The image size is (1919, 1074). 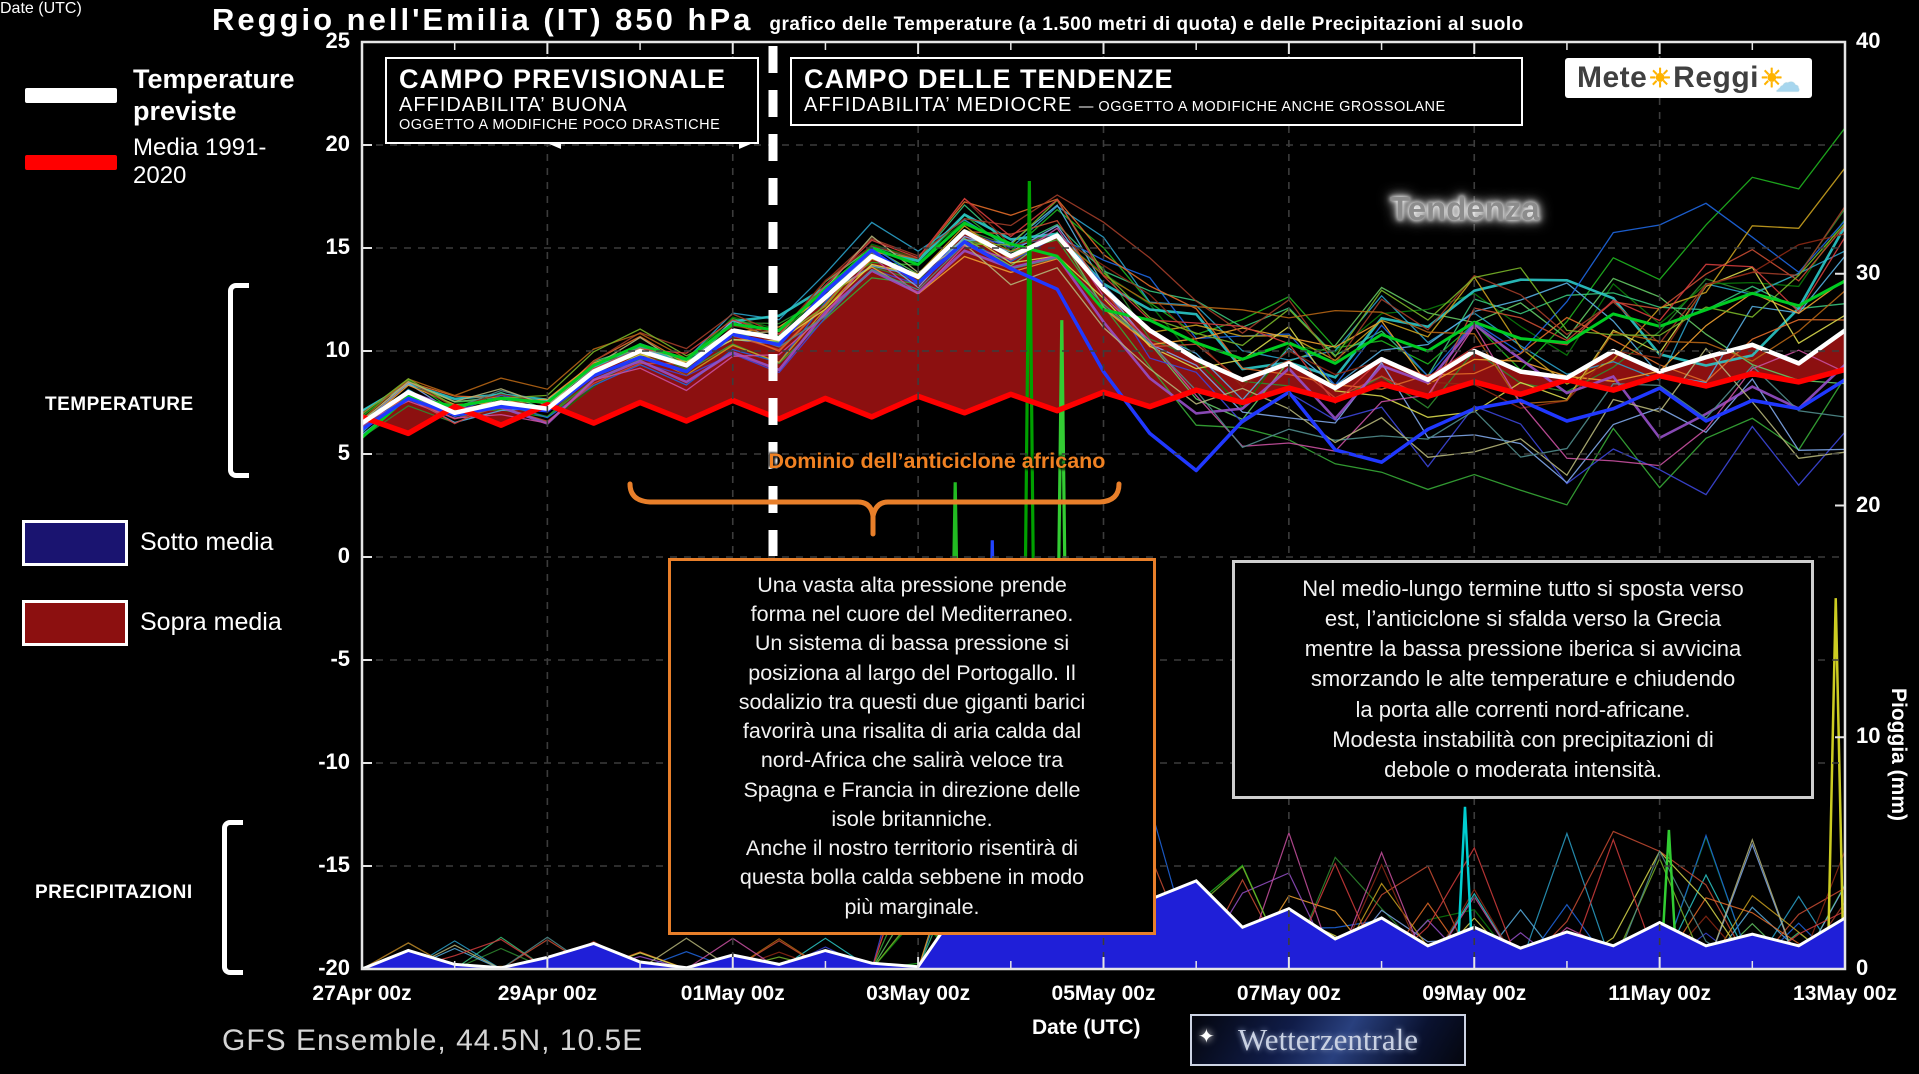 What do you see at coordinates (1898, 755) in the screenshot?
I see `rain-axis-title: Pioggia (mm)` at bounding box center [1898, 755].